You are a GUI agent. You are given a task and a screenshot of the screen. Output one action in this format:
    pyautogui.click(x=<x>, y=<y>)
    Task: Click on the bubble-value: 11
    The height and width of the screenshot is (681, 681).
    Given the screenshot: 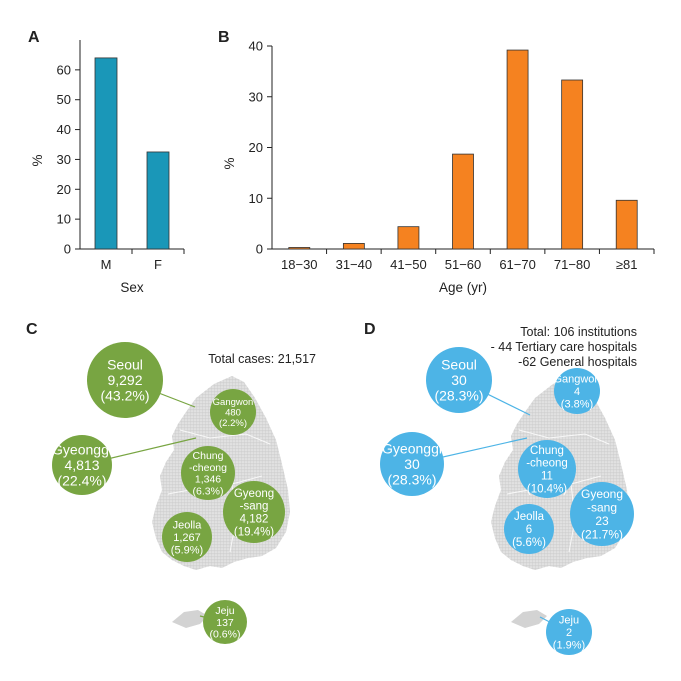 What is the action you would take?
    pyautogui.click(x=547, y=477)
    